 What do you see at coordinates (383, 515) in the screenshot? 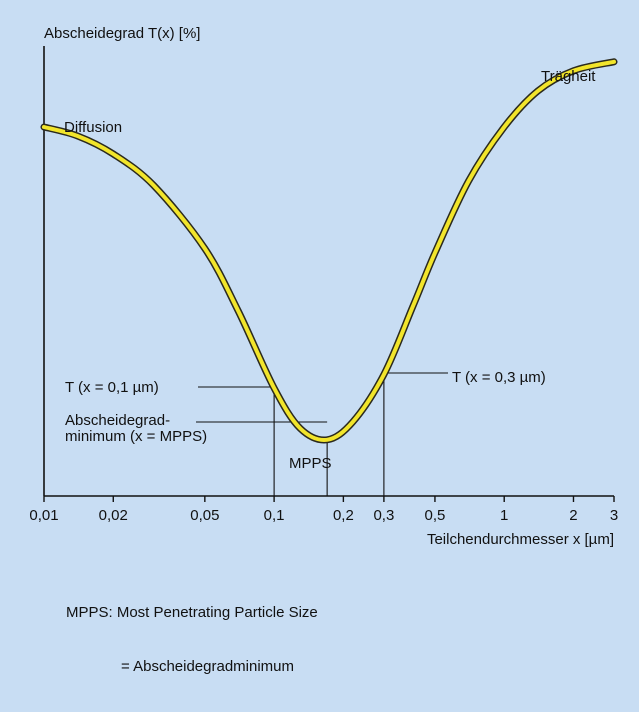
I see `x-tick-label: 0,3` at bounding box center [383, 515].